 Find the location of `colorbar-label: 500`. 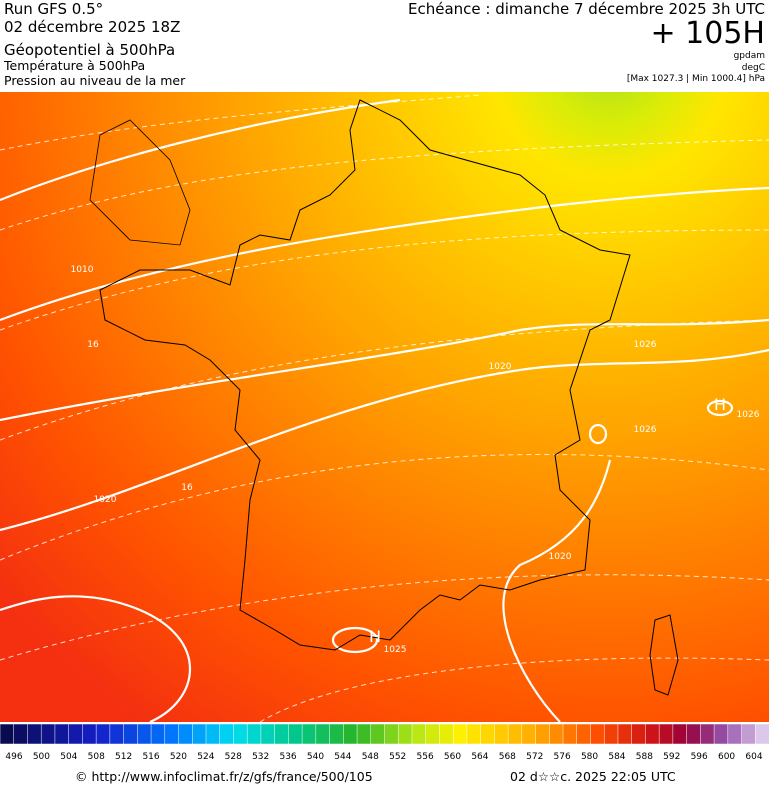

colorbar-label: 500 is located at coordinates (41, 757).